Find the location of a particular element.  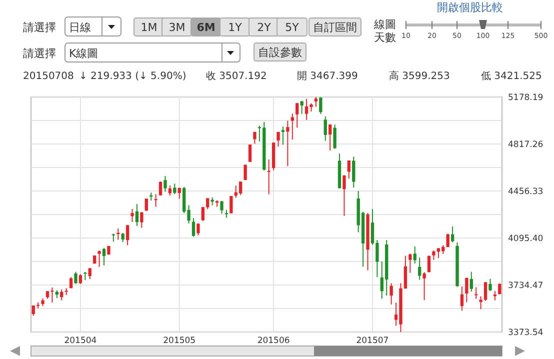

text: 6M is located at coordinates (206, 27).